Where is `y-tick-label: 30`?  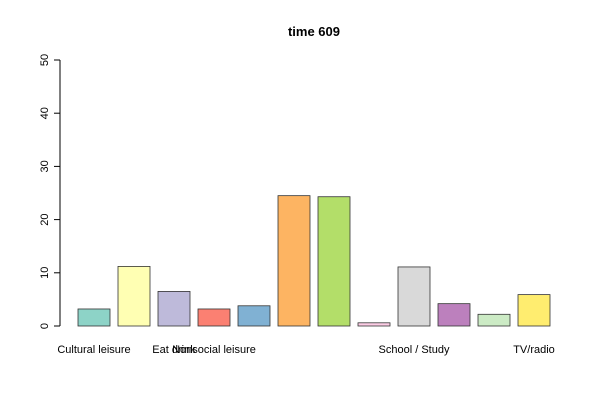 y-tick-label: 30 is located at coordinates (45, 166).